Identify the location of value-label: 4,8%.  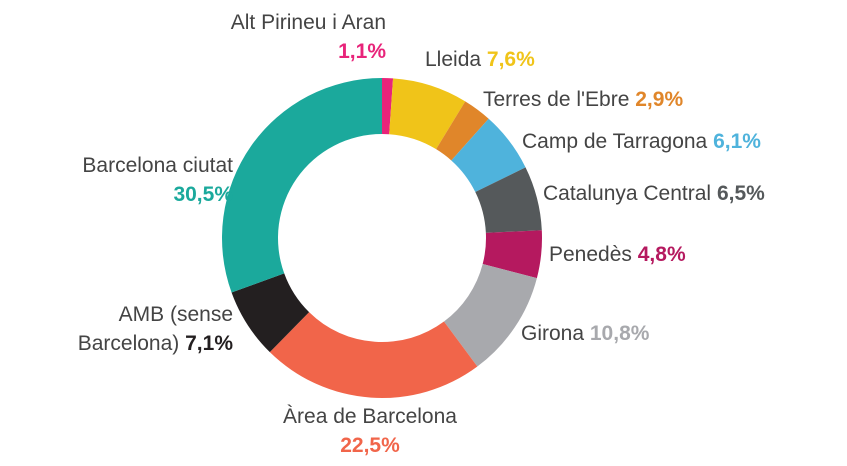
(661, 254).